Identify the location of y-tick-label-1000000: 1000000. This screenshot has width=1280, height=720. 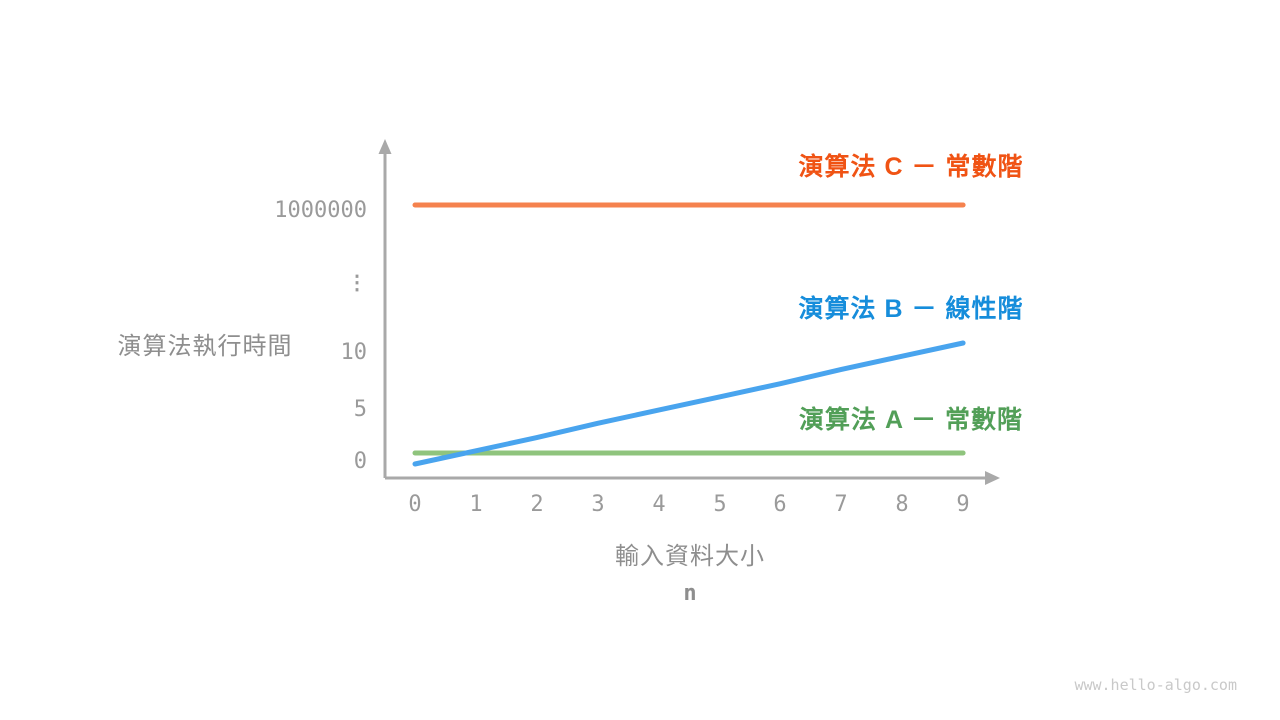
(320, 210).